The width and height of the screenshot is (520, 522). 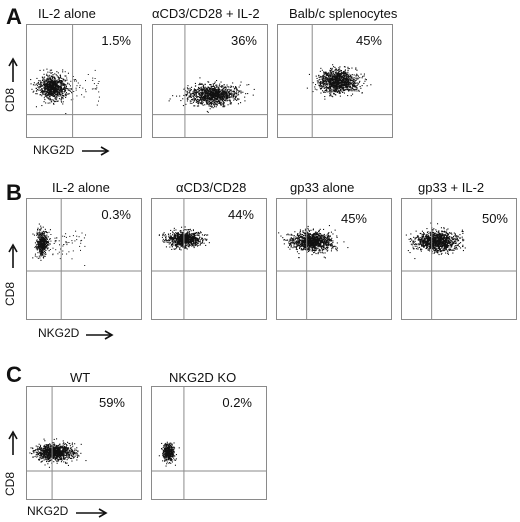 What do you see at coordinates (67, 13) in the screenshot?
I see `plot-title-a1: IL-2 alone` at bounding box center [67, 13].